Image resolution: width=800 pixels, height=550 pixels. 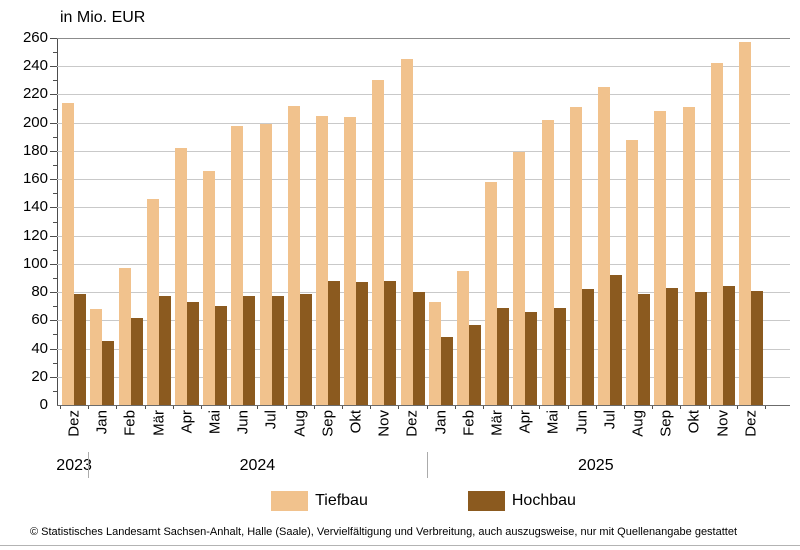 I want to click on y-axis-label-20: 20, so click(x=39, y=376).